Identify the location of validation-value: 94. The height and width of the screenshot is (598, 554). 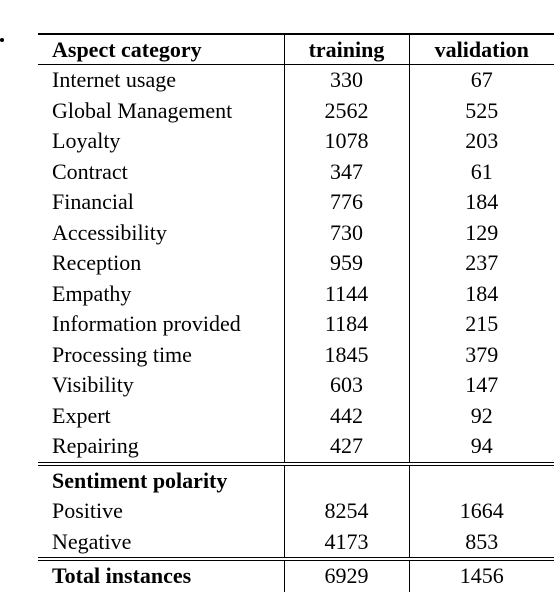
(481, 446).